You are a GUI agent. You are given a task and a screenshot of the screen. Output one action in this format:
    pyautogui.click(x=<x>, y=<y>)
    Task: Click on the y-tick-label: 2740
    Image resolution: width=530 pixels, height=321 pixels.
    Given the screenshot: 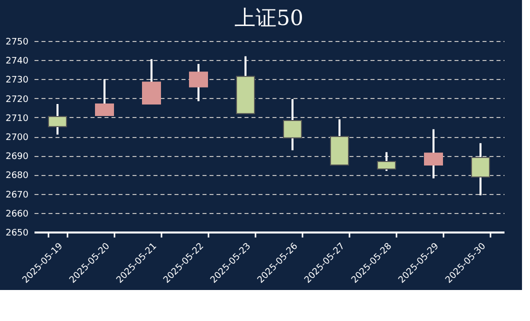 What is the action you would take?
    pyautogui.click(x=17, y=61)
    